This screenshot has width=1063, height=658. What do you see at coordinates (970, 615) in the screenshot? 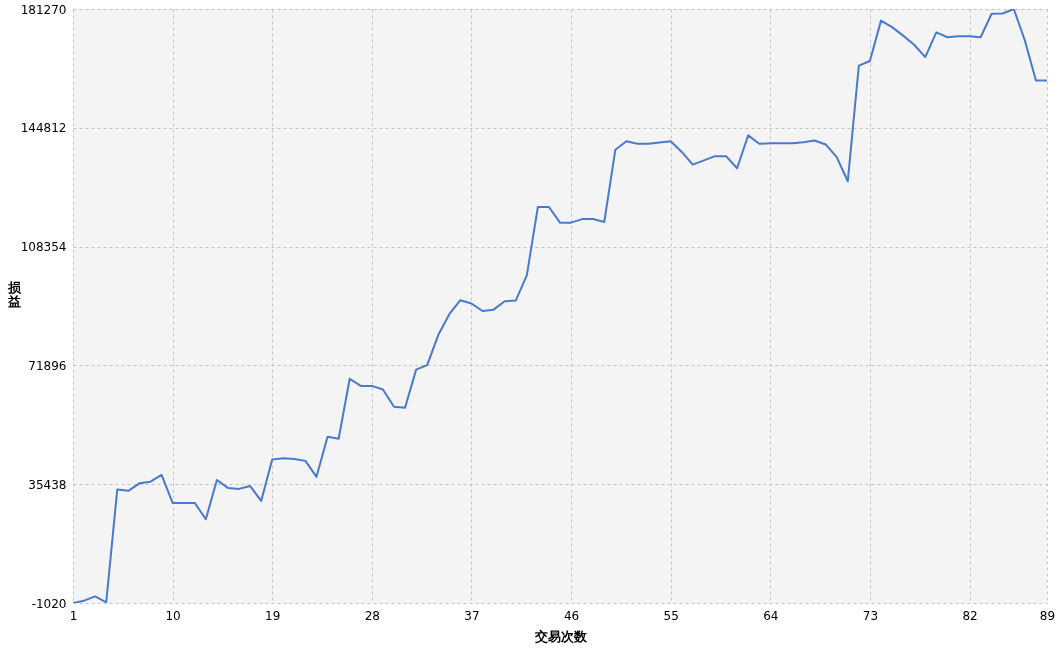
I see `x-tick-label: 82` at bounding box center [970, 615].